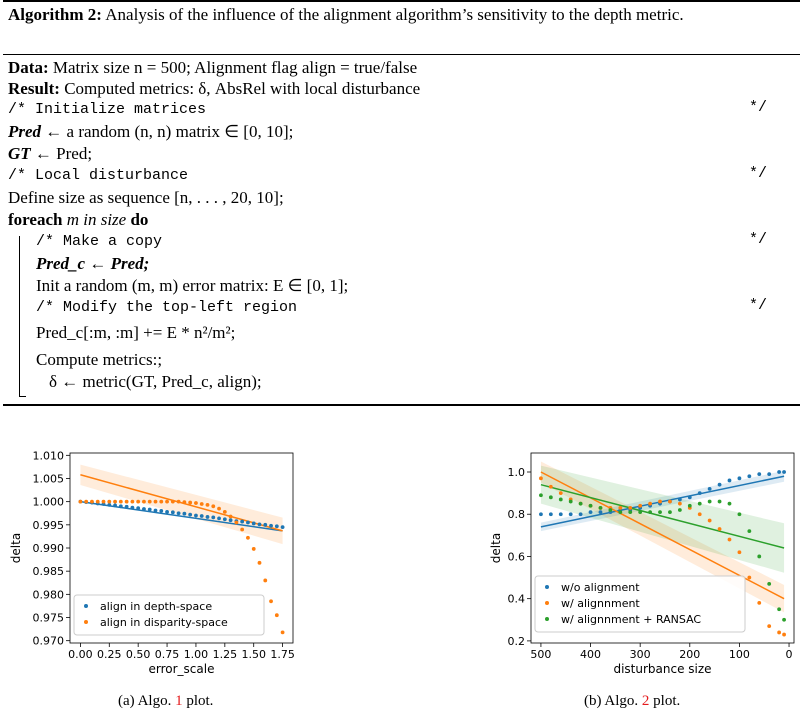  I want to click on loop-bar, so click(19, 316).